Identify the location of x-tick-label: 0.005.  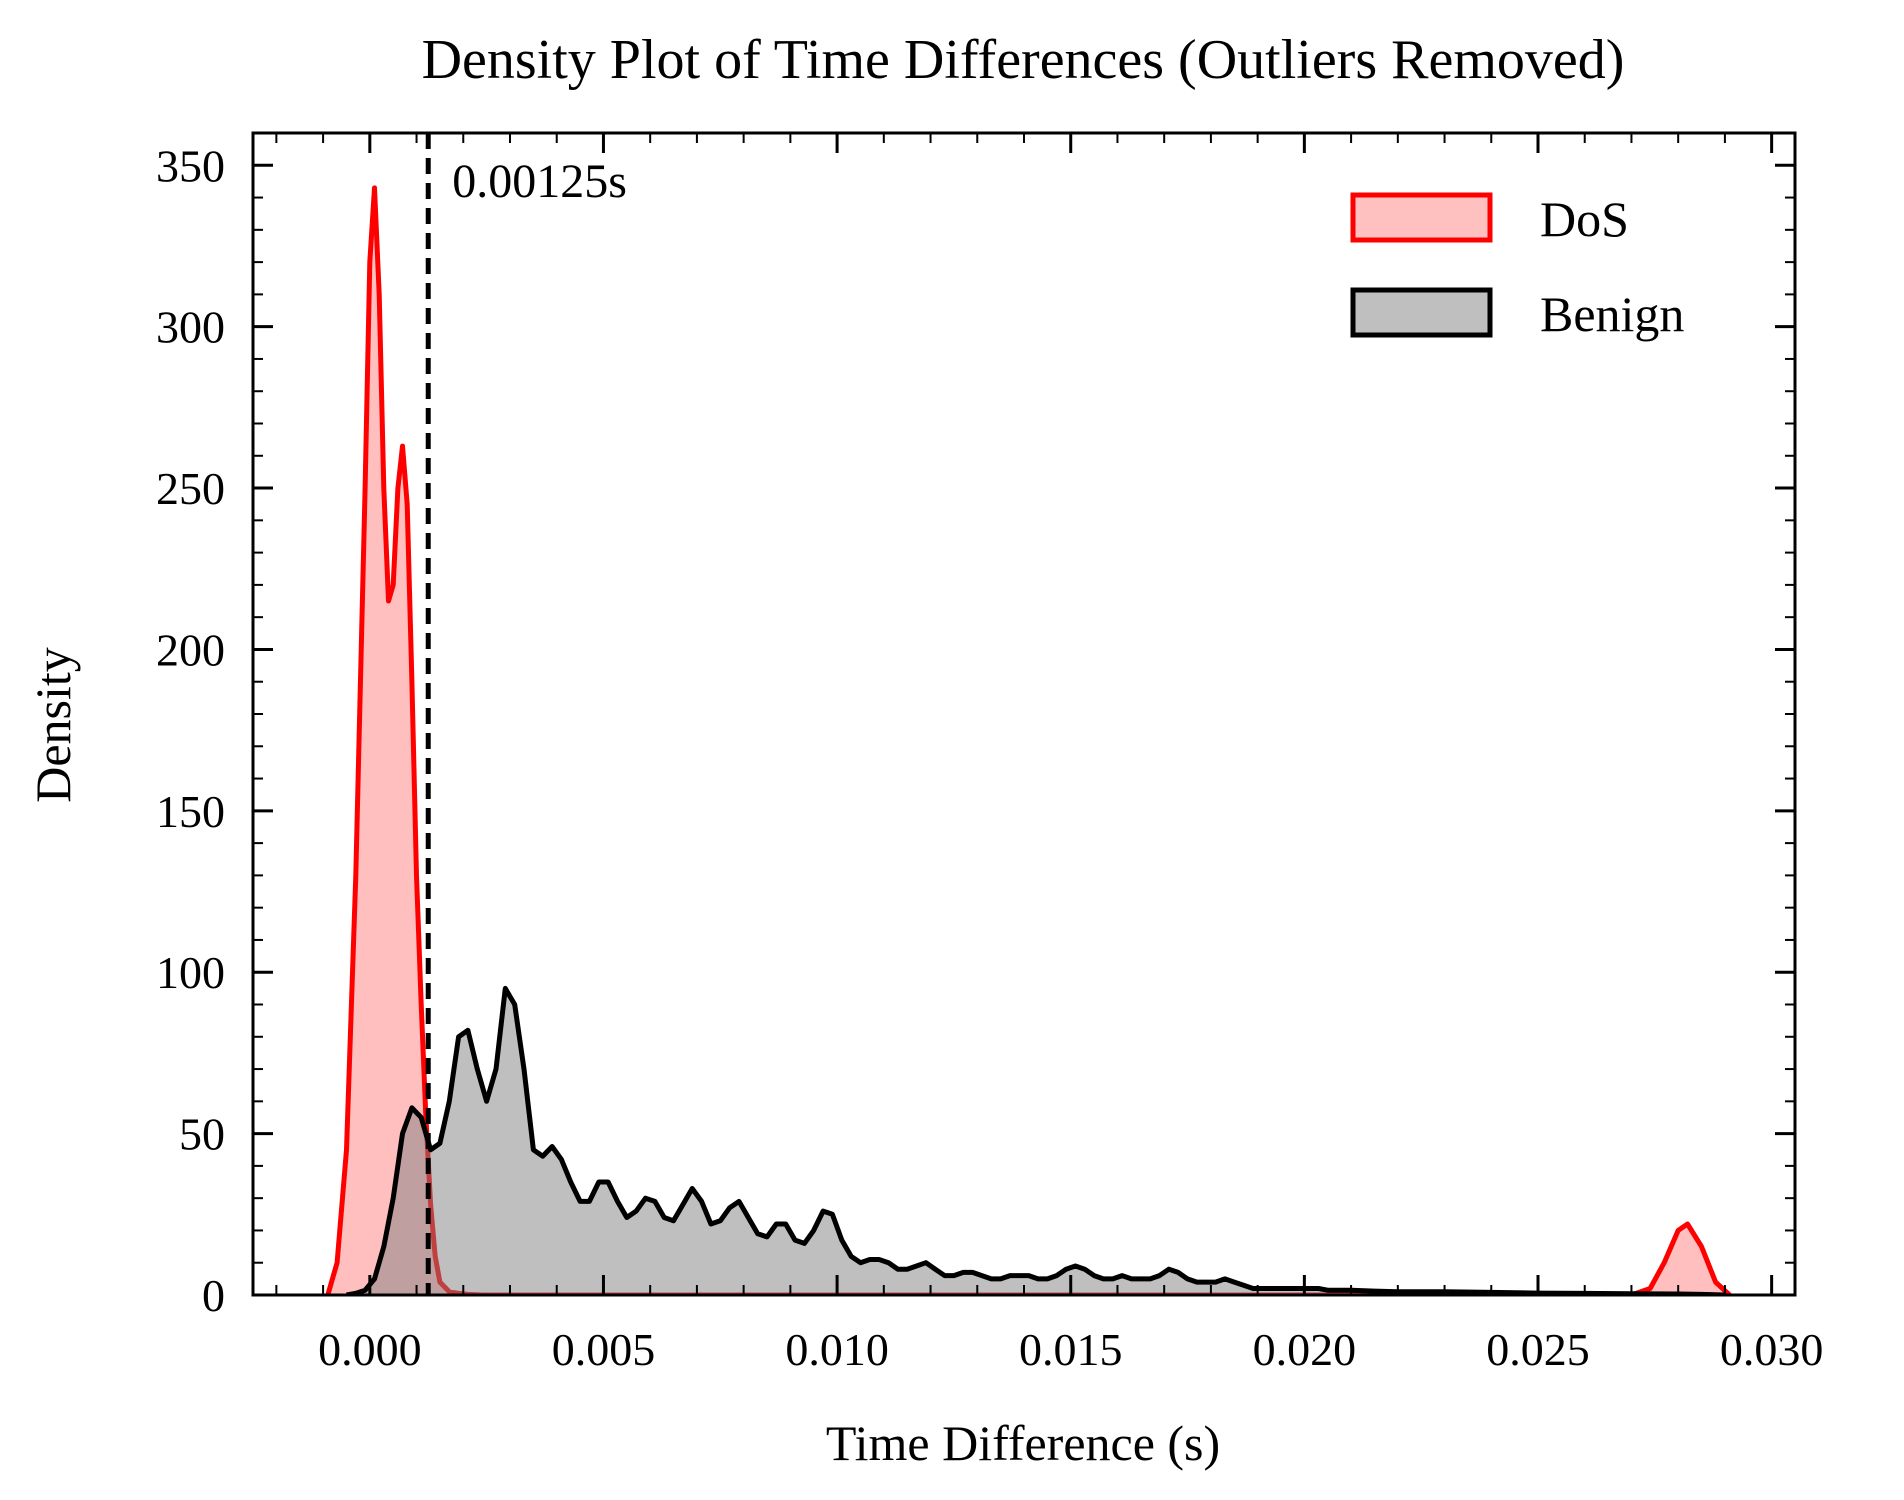
(604, 1349).